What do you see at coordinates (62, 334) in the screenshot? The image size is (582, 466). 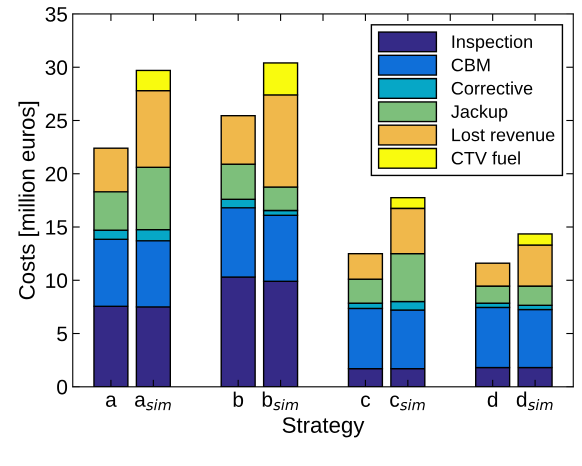 I see `y-tick-label: 5` at bounding box center [62, 334].